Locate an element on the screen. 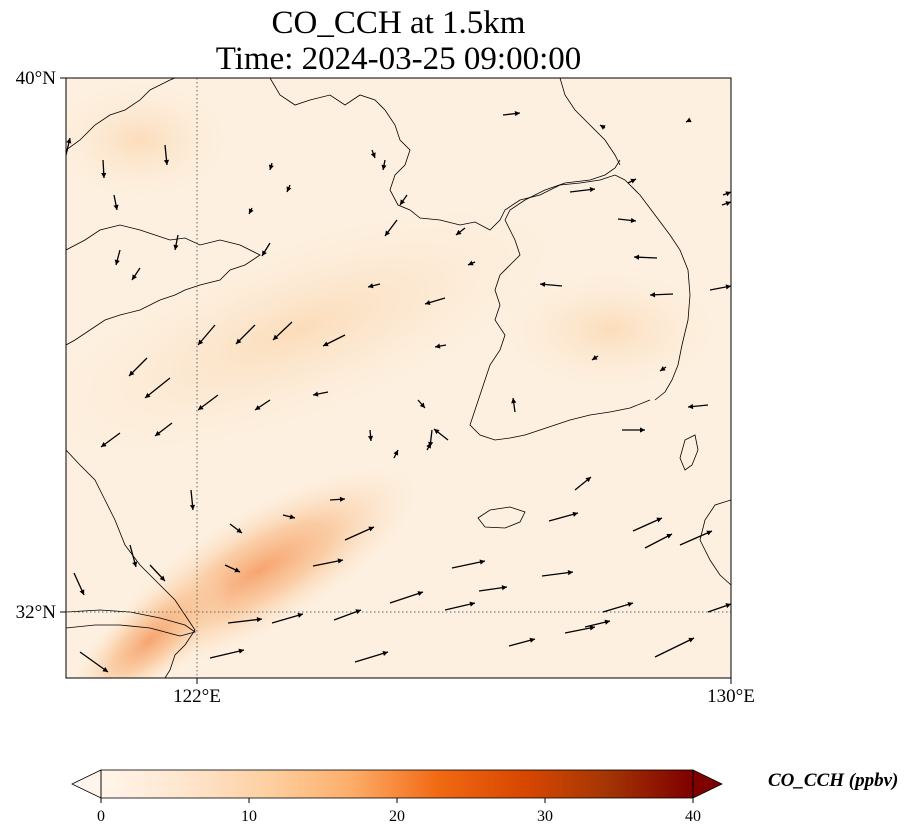  colorbar-extend-max is located at coordinates (707, 784).